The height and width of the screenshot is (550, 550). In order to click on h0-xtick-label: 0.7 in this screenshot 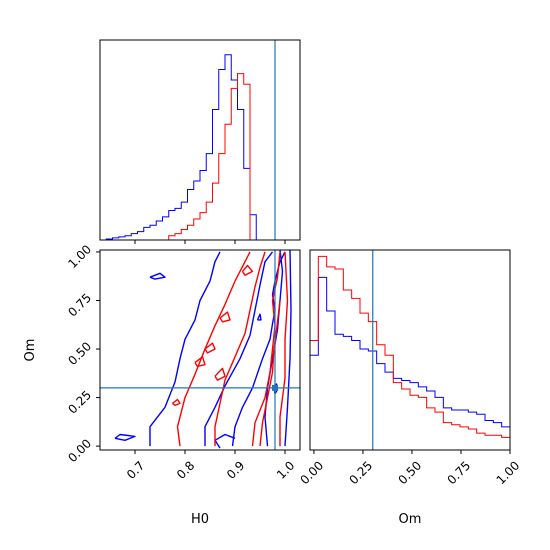, I will do `click(135, 469)`.